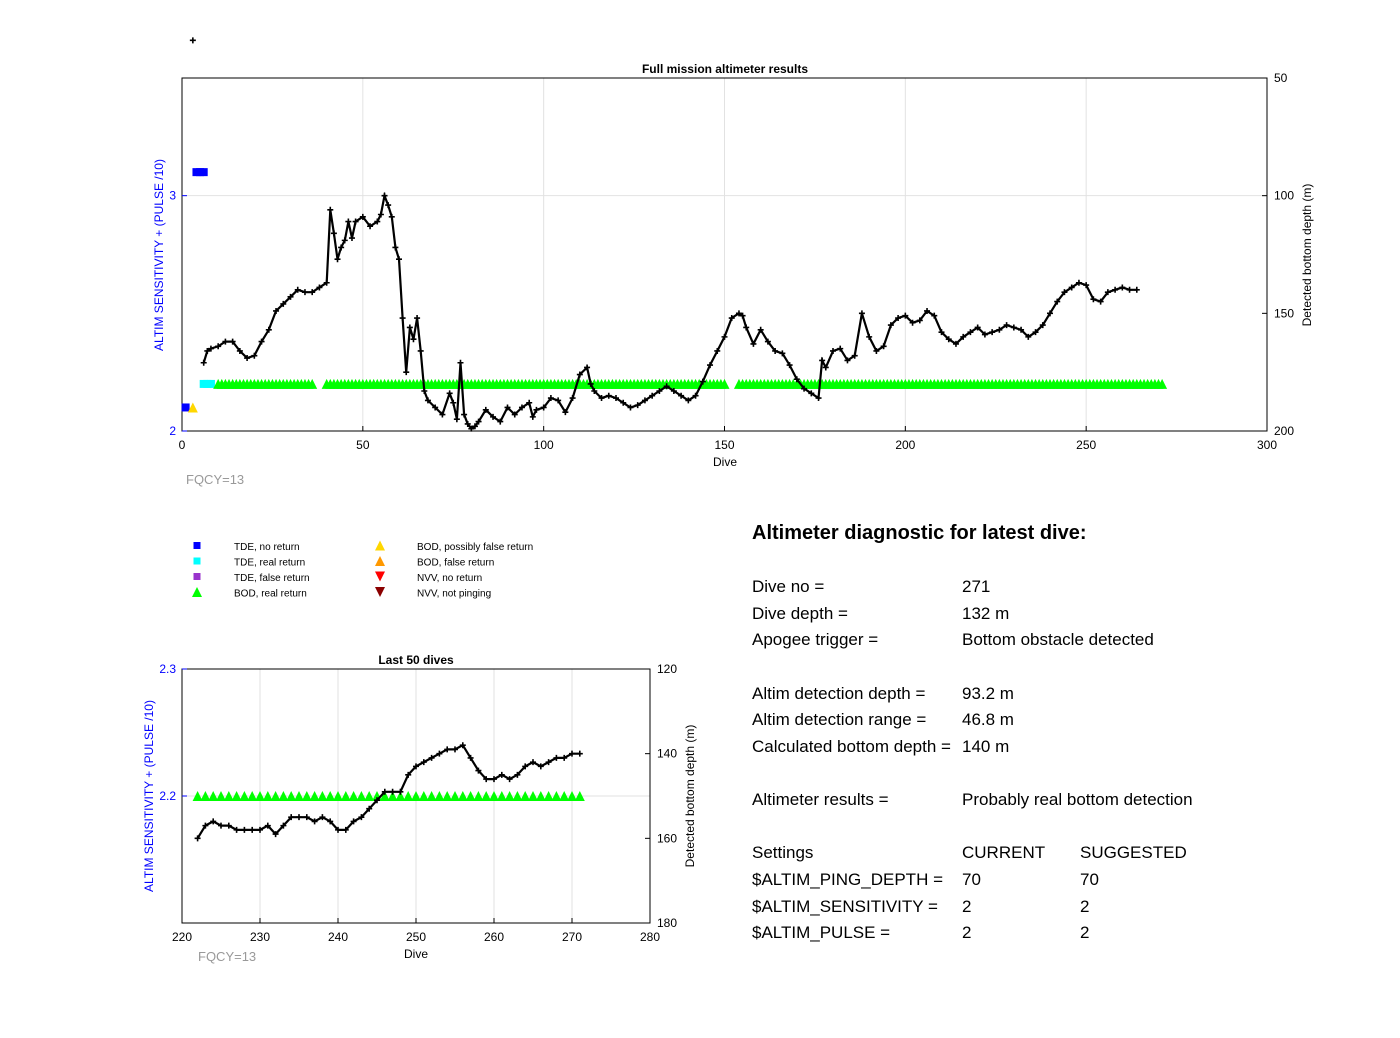 This screenshot has width=1400, height=1038. Describe the element at coordinates (182, 445) in the screenshot. I see `x-tick-label: 0` at that location.